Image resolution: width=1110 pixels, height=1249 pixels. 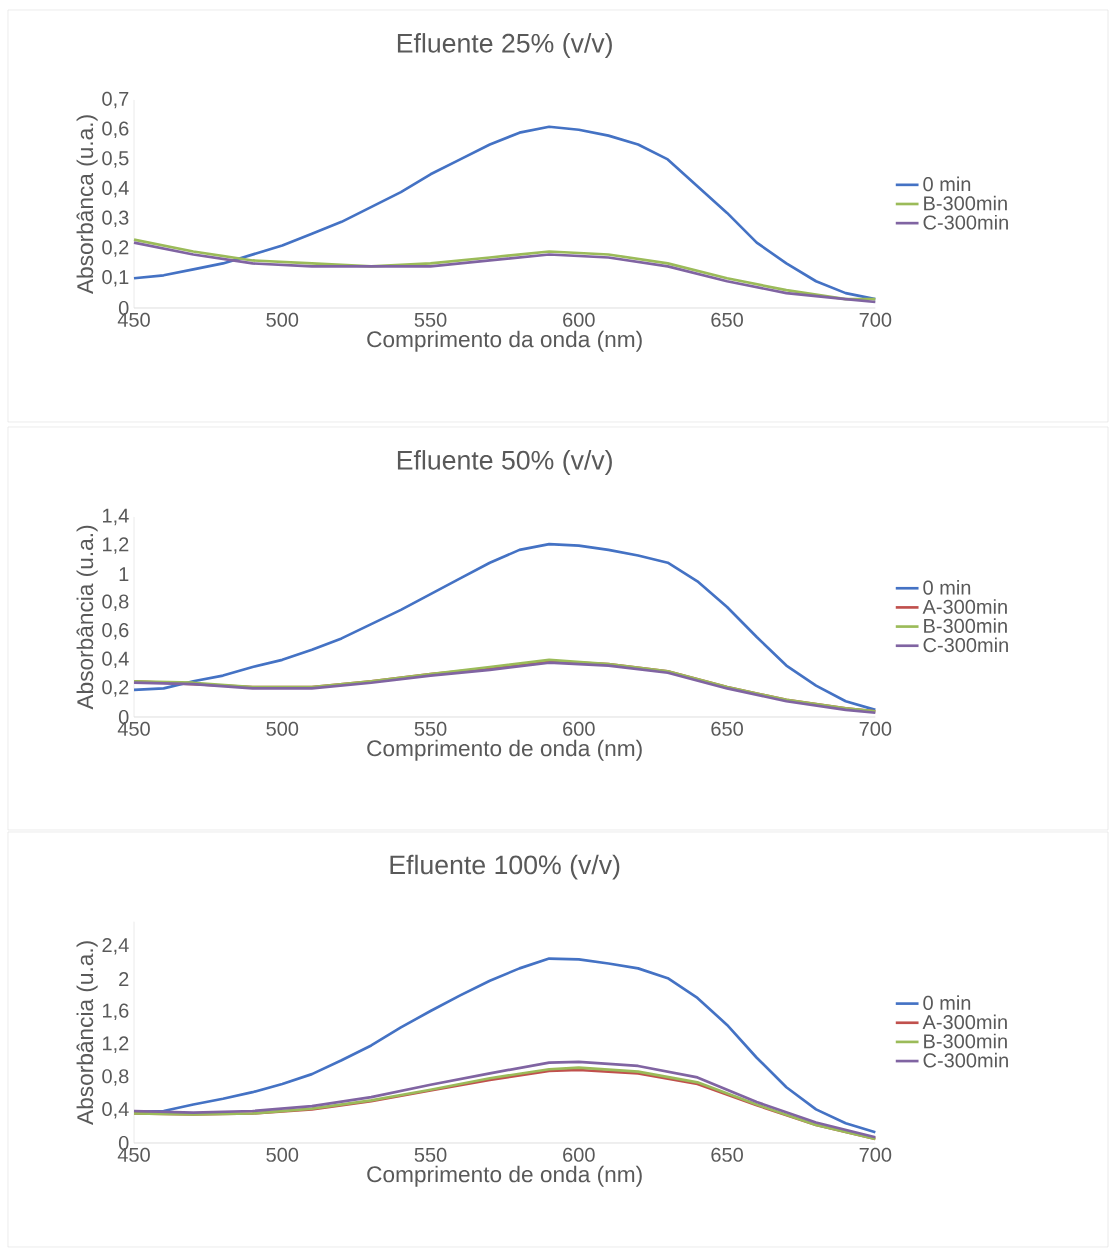 What do you see at coordinates (505, 867) in the screenshot?
I see `chart-title: Efluente 100% (v/v)` at bounding box center [505, 867].